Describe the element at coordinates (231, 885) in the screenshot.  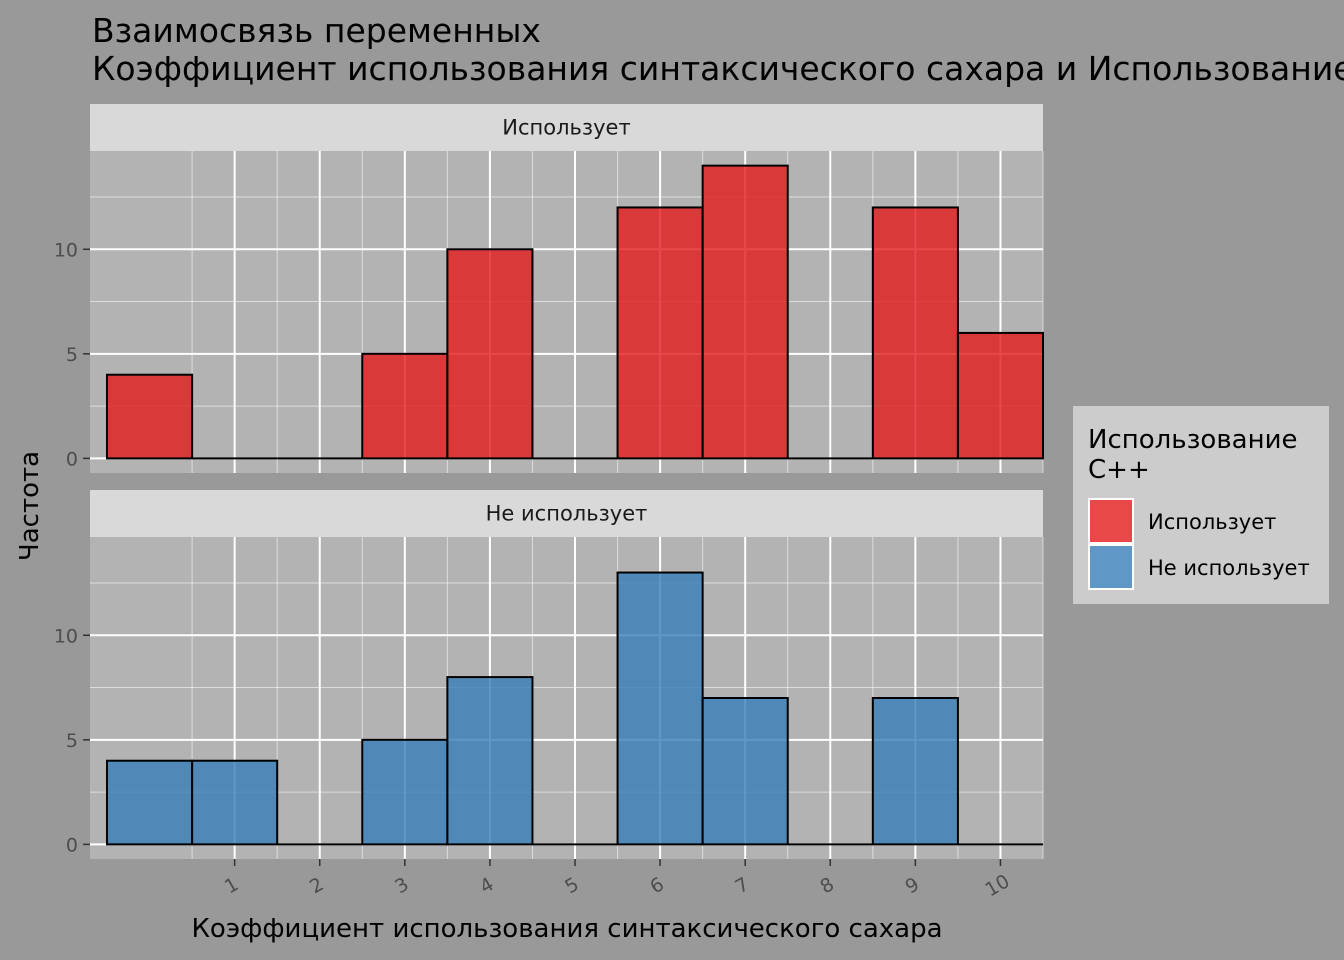
I see `x-tick-label: 1` at that location.